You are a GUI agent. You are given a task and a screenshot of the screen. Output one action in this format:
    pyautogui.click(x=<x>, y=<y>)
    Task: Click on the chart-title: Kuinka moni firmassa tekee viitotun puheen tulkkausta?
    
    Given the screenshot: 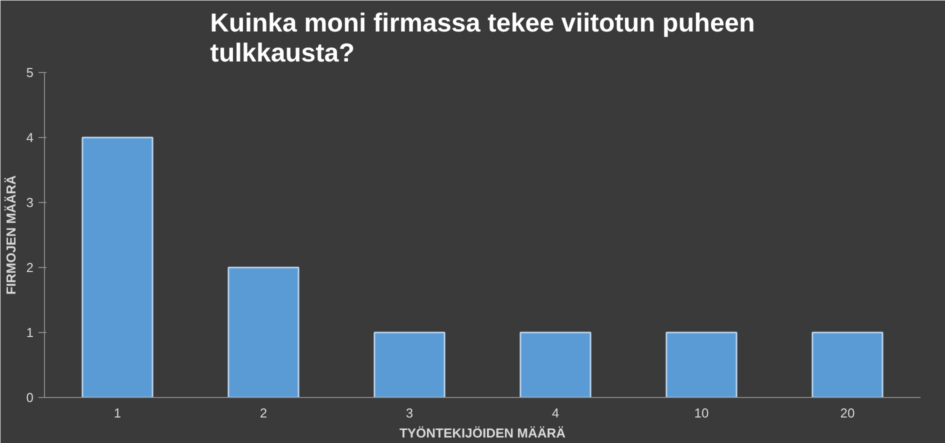 What is the action you would take?
    pyautogui.click(x=482, y=38)
    